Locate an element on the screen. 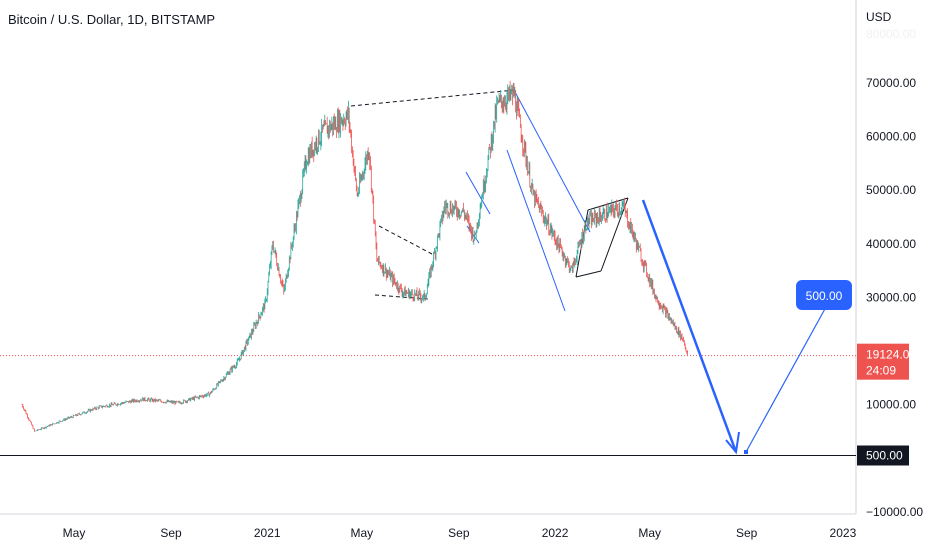 Image resolution: width=932 pixels, height=550 pixels. projection-anchor-dot is located at coordinates (746, 452).